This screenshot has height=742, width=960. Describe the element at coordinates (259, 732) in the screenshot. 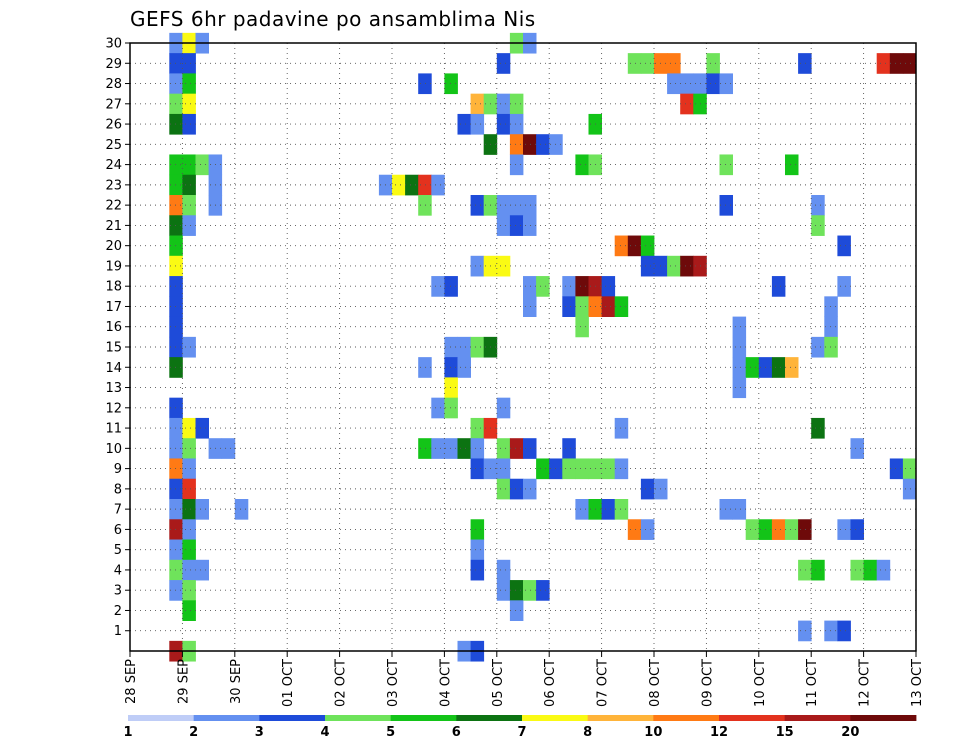

I see `colorbar-label: 3` at that location.